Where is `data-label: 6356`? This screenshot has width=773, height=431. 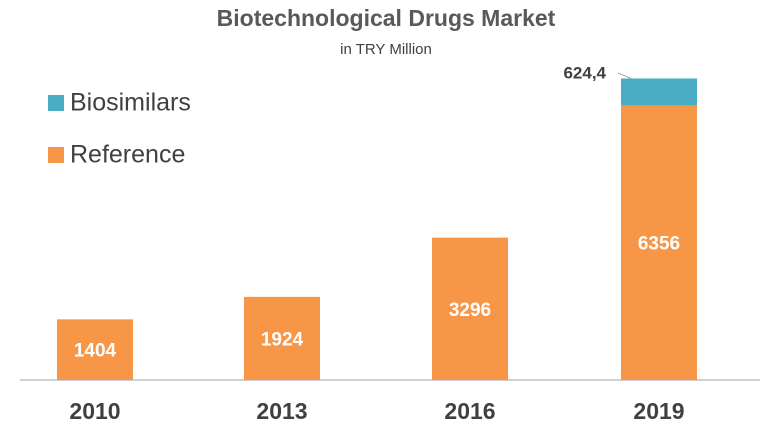 data-label: 6356 is located at coordinates (659, 244).